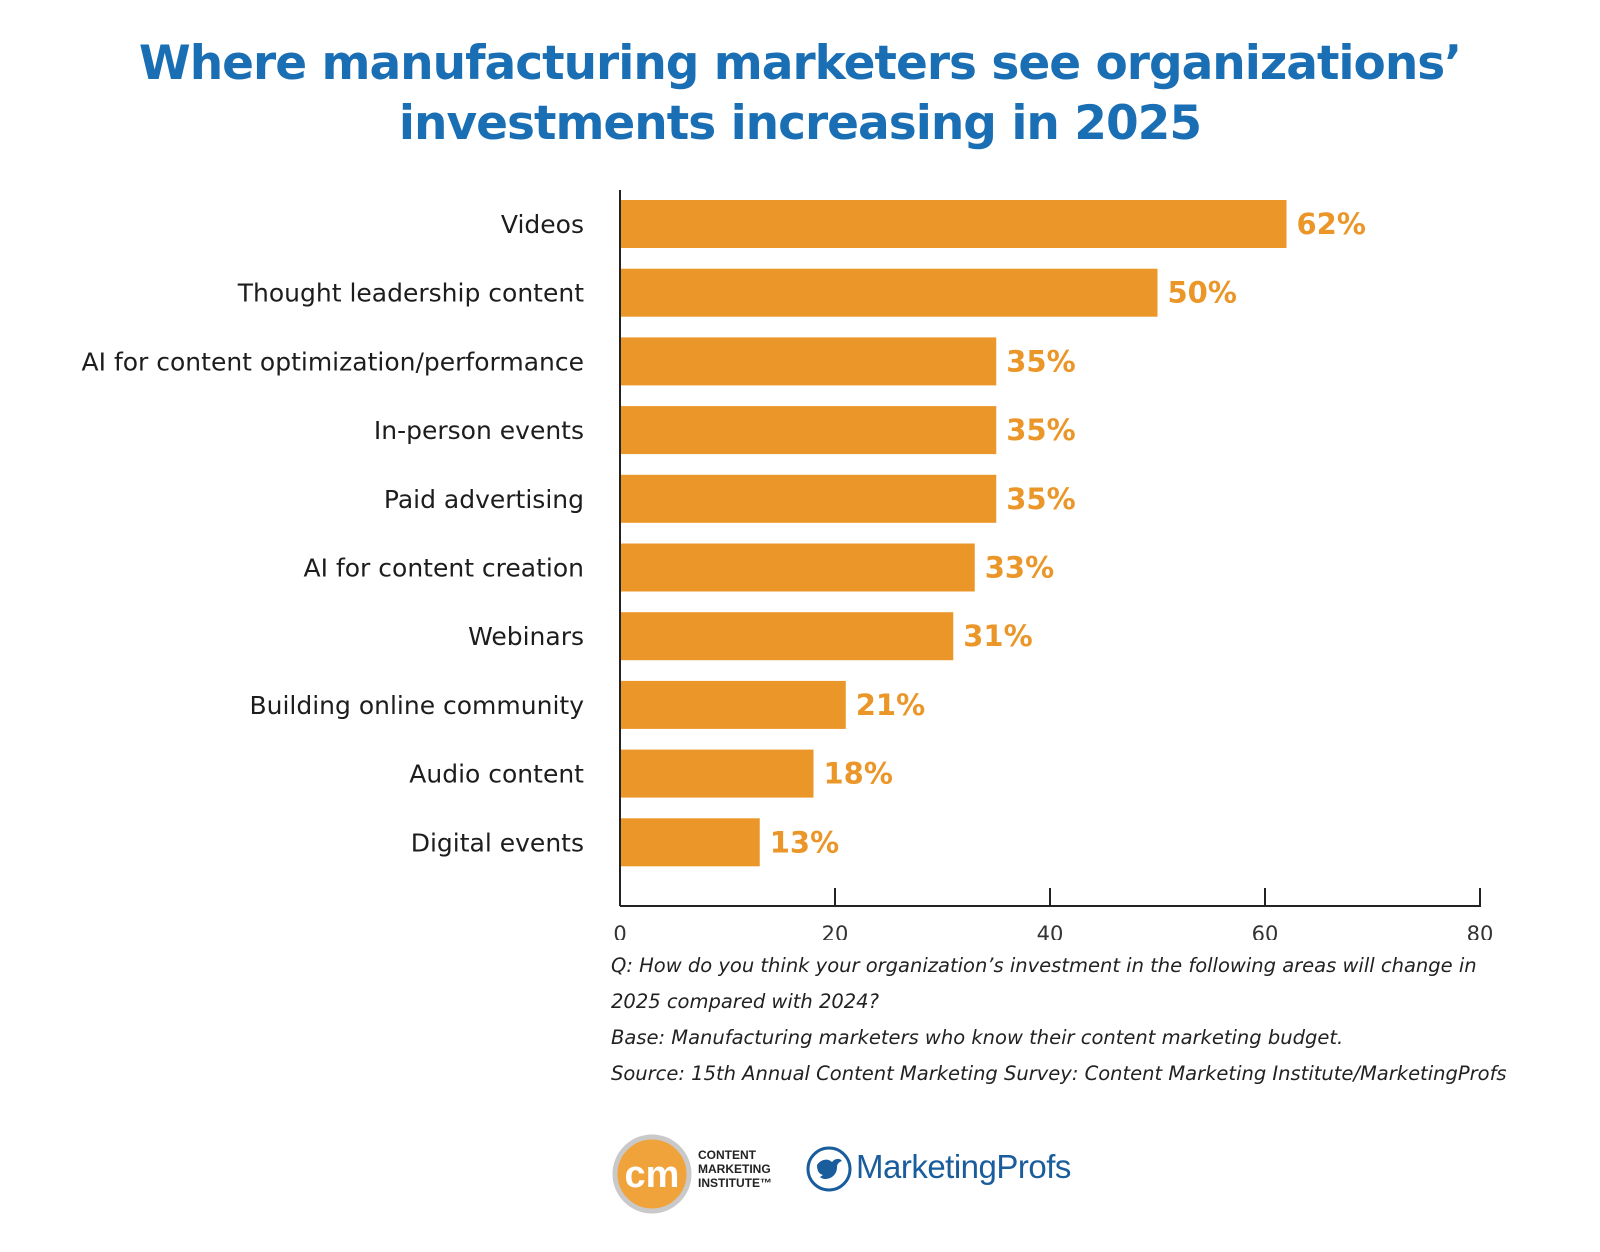 The width and height of the screenshot is (1600, 1252). What do you see at coordinates (497, 842) in the screenshot?
I see `category-label: Digital events` at bounding box center [497, 842].